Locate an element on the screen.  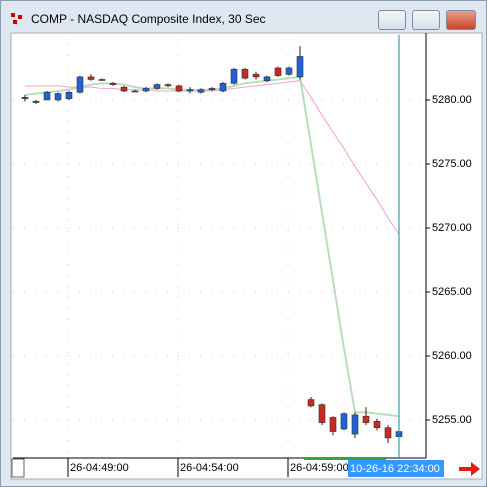
x-tick-label: 26-04:54:00 is located at coordinates (209, 468).